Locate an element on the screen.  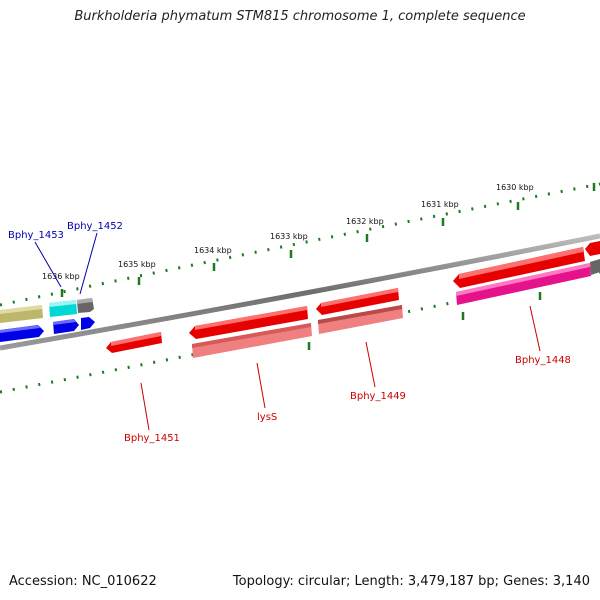
scale-label-1630: 1630 kbp is located at coordinates (515, 187).